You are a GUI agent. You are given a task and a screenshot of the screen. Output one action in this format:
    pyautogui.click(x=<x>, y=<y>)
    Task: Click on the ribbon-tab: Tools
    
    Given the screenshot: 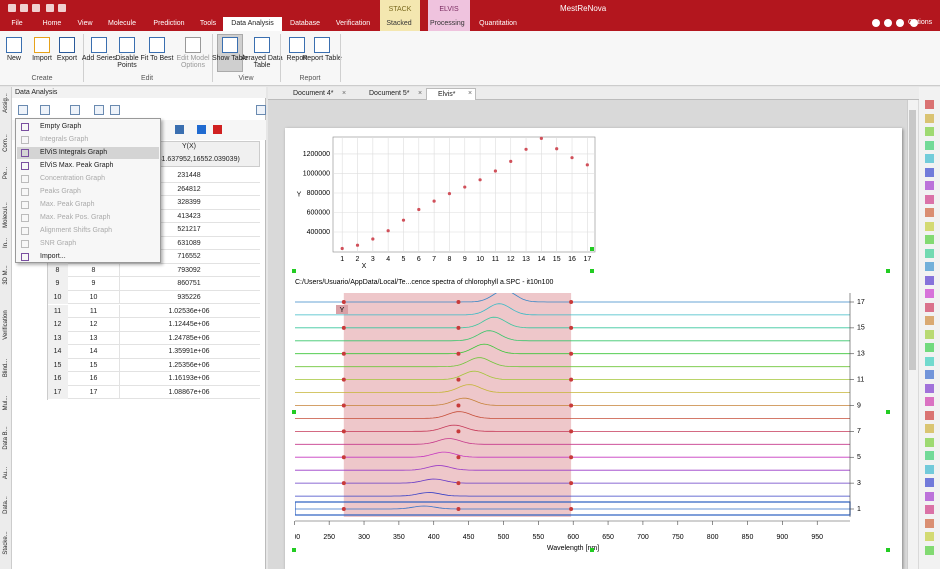 What is the action you would take?
    pyautogui.click(x=208, y=24)
    